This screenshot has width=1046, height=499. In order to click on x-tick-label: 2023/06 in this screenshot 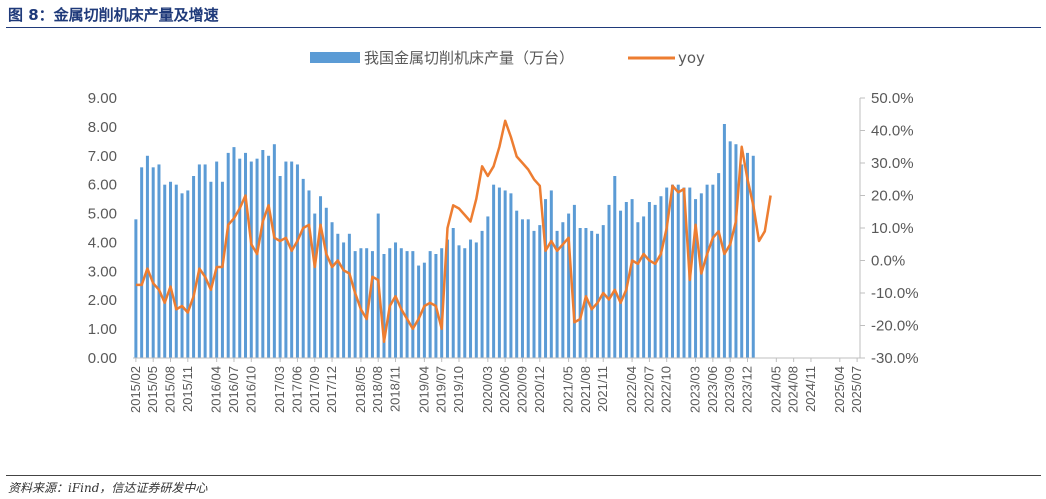, I will do `click(712, 389)`.